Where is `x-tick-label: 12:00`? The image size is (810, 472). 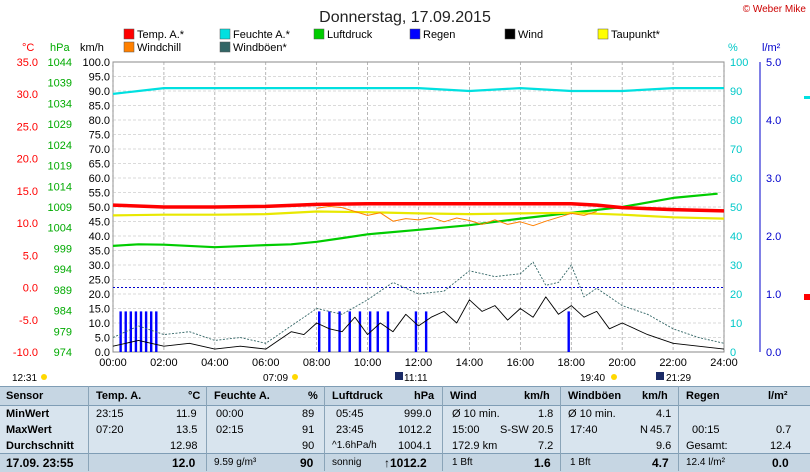
x-tick-label: 12:00 is located at coordinates (419, 363).